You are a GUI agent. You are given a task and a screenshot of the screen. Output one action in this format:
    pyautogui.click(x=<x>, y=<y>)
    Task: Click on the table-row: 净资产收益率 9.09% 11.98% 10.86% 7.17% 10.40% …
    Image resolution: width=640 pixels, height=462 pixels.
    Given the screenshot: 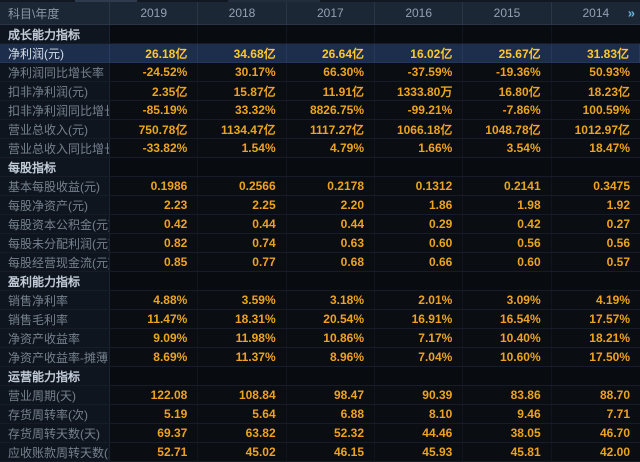 What is the action you would take?
    pyautogui.click(x=320, y=338)
    